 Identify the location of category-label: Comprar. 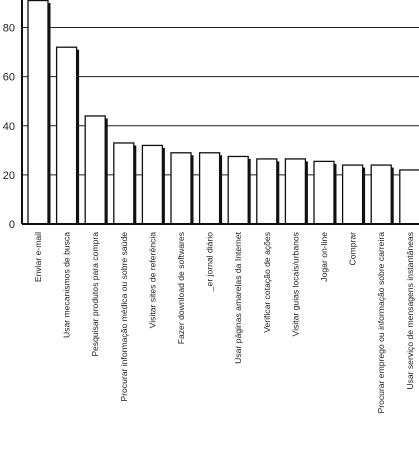
(353, 249).